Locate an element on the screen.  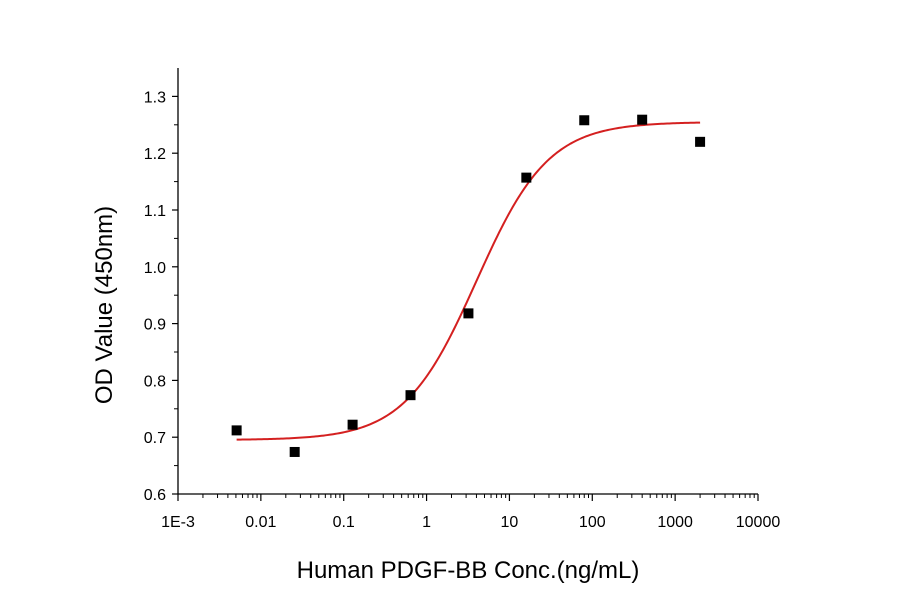
x-tick-label: 1E-3 is located at coordinates (178, 522).